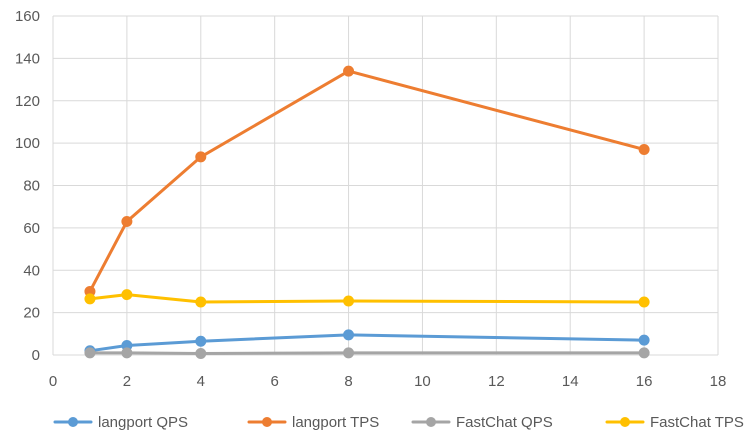 The height and width of the screenshot is (446, 747). Describe the element at coordinates (31, 228) in the screenshot. I see `y-tick-label: 60` at that location.